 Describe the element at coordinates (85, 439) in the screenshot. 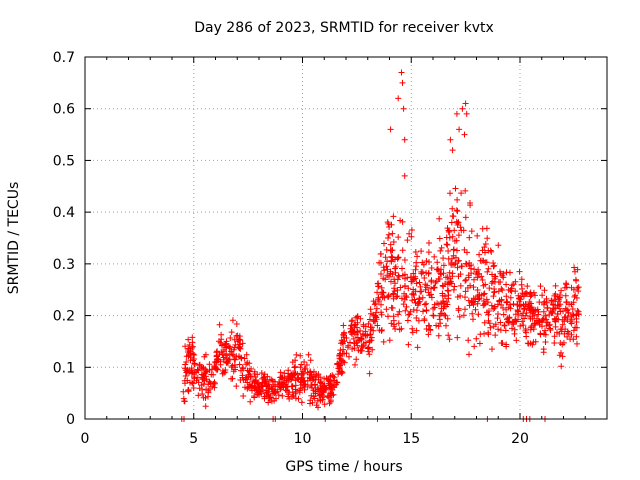

I see `x-tick-label: 0` at that location.